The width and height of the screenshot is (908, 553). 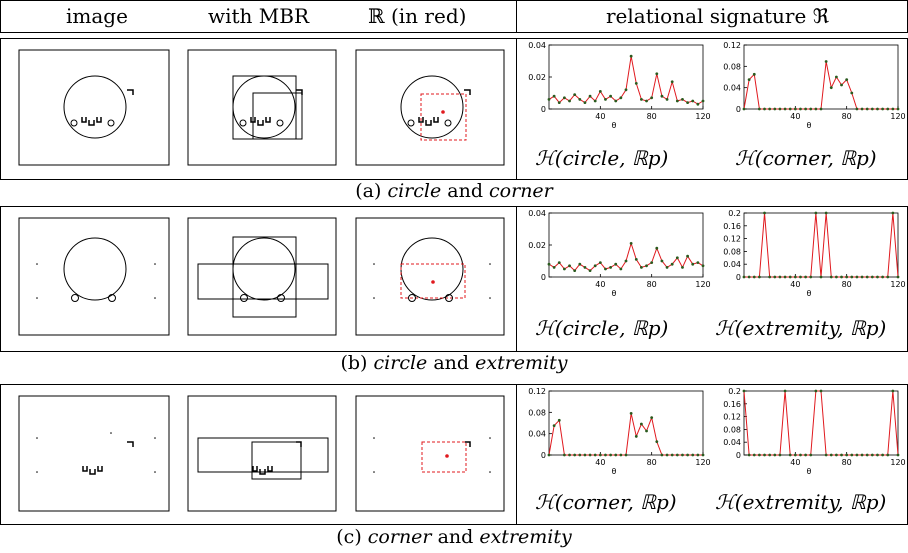 I want to click on header-rule, so click(x=454, y=32).